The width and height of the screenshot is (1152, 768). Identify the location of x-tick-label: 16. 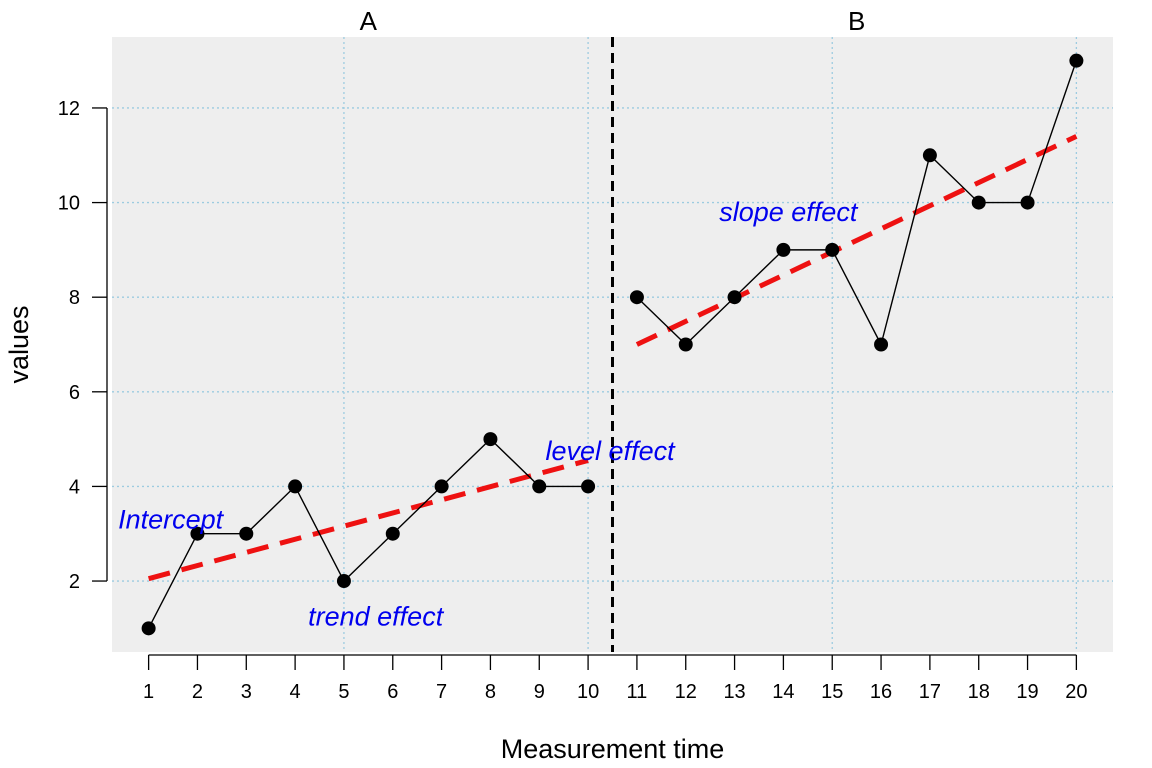
(881, 692).